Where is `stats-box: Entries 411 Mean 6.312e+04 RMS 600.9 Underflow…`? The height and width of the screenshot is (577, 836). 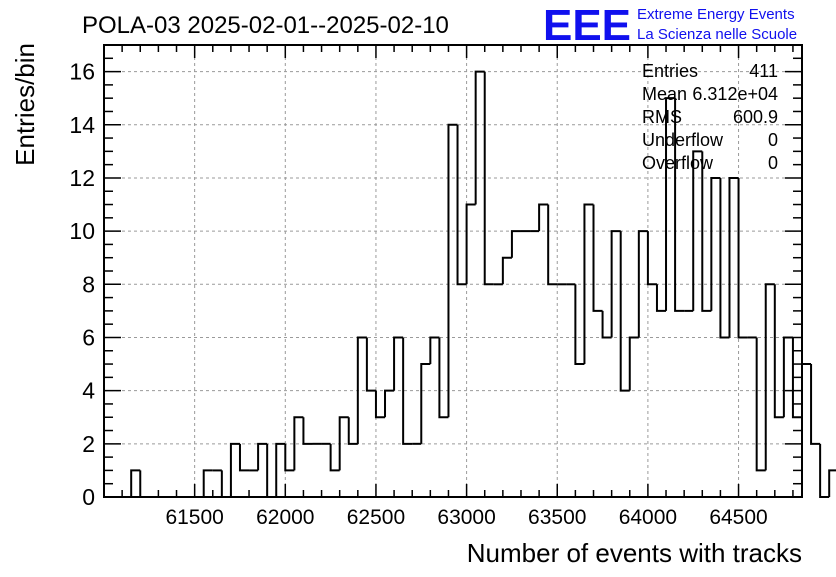 stats-box: Entries 411 Mean 6.312e+04 RMS 600.9 Underflow… is located at coordinates (710, 117).